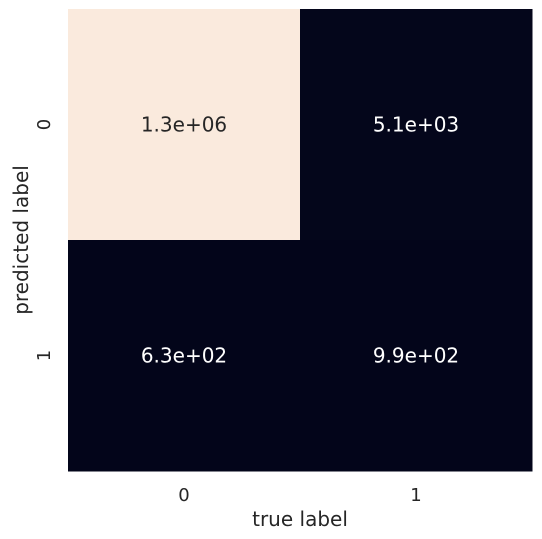 The width and height of the screenshot is (542, 539). I want to click on x-tick-label-0: 0, so click(183, 495).